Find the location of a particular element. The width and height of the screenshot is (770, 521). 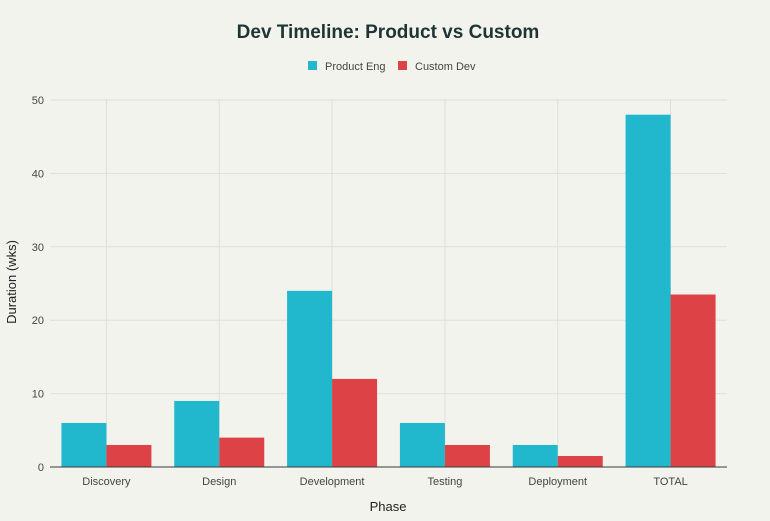

y-tick-label: 0 is located at coordinates (41, 468).